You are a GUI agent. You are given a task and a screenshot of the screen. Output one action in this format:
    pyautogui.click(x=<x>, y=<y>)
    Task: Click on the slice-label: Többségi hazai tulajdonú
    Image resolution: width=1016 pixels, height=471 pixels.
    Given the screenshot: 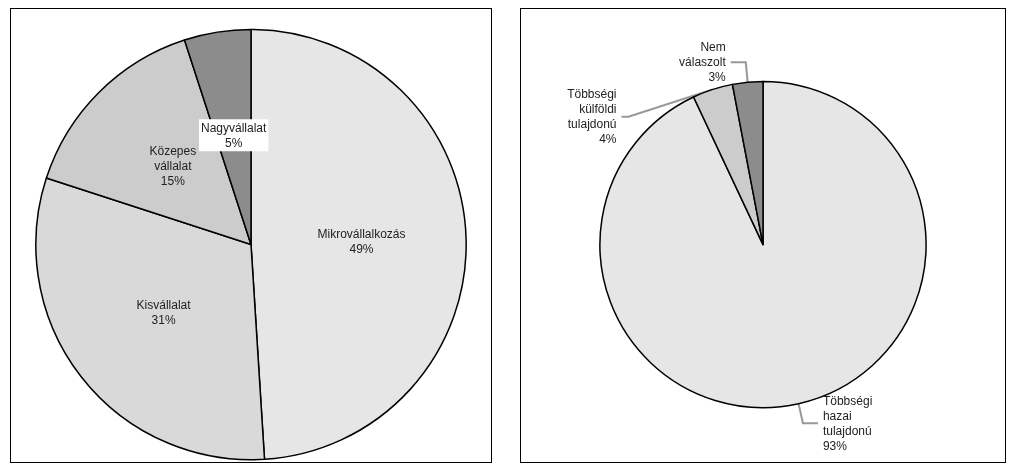 What is the action you would take?
    pyautogui.click(x=847, y=415)
    